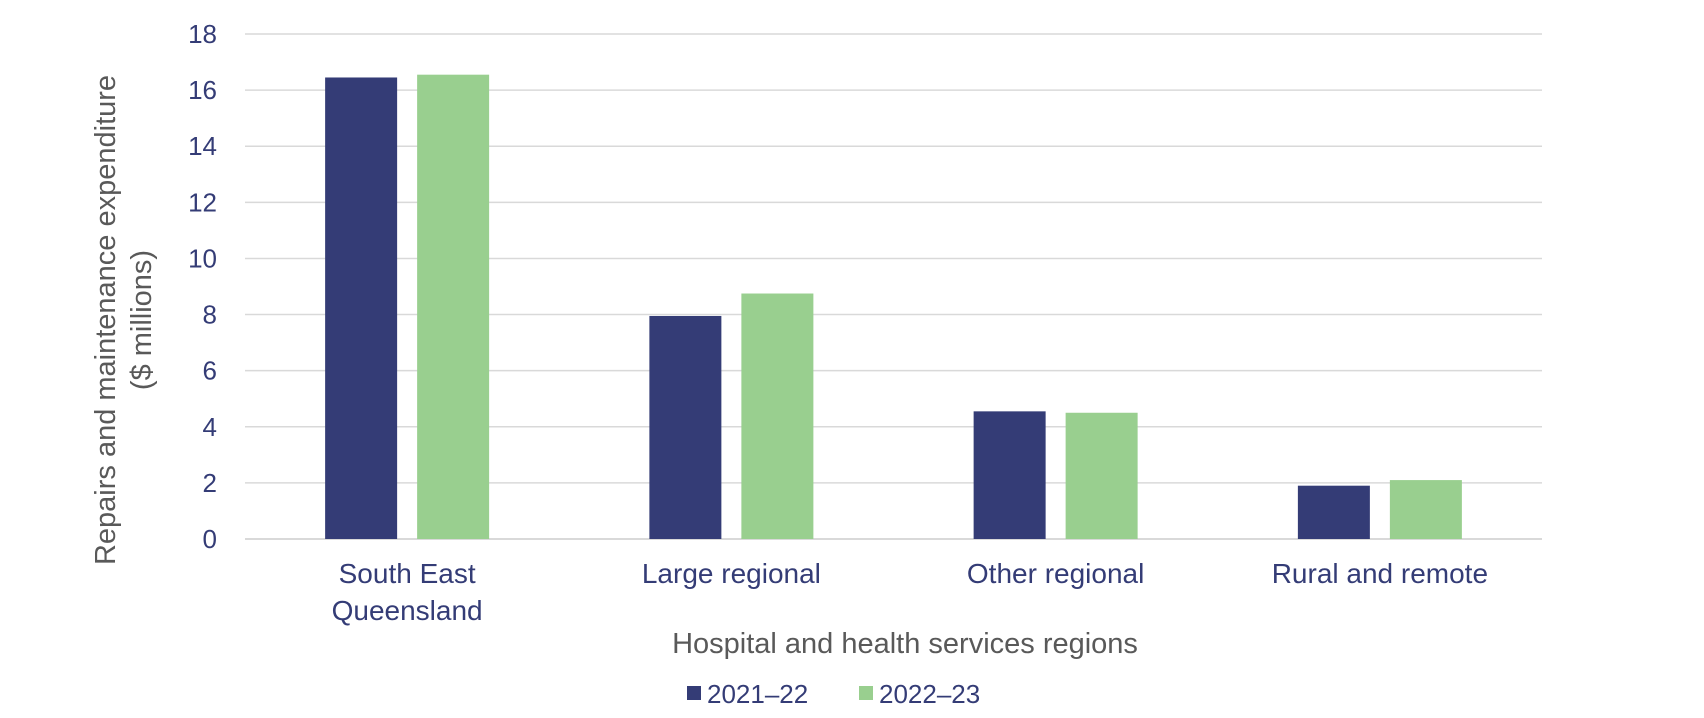 This screenshot has height=718, width=1704. Describe the element at coordinates (833, 694) in the screenshot. I see `legend: 2021–22 2022–23` at that location.